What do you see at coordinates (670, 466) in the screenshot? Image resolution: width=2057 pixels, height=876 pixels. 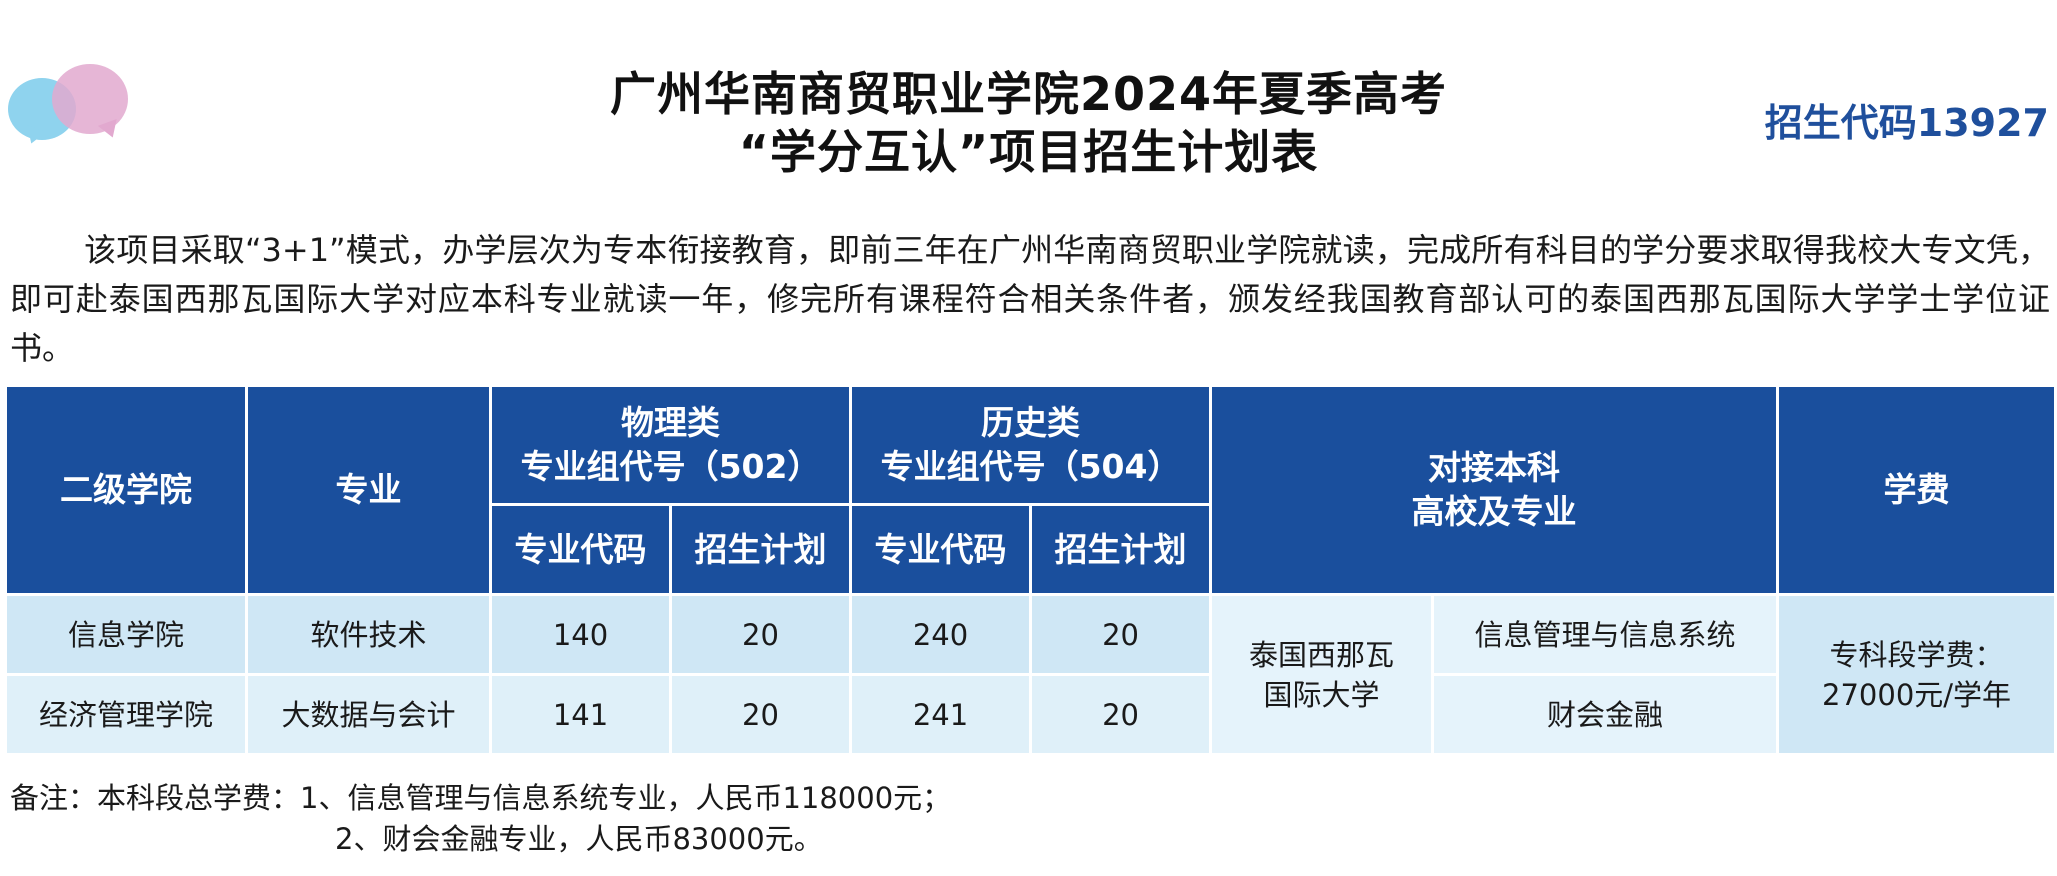 I see `header-physics-line2: 专业组代号（502）` at bounding box center [670, 466].